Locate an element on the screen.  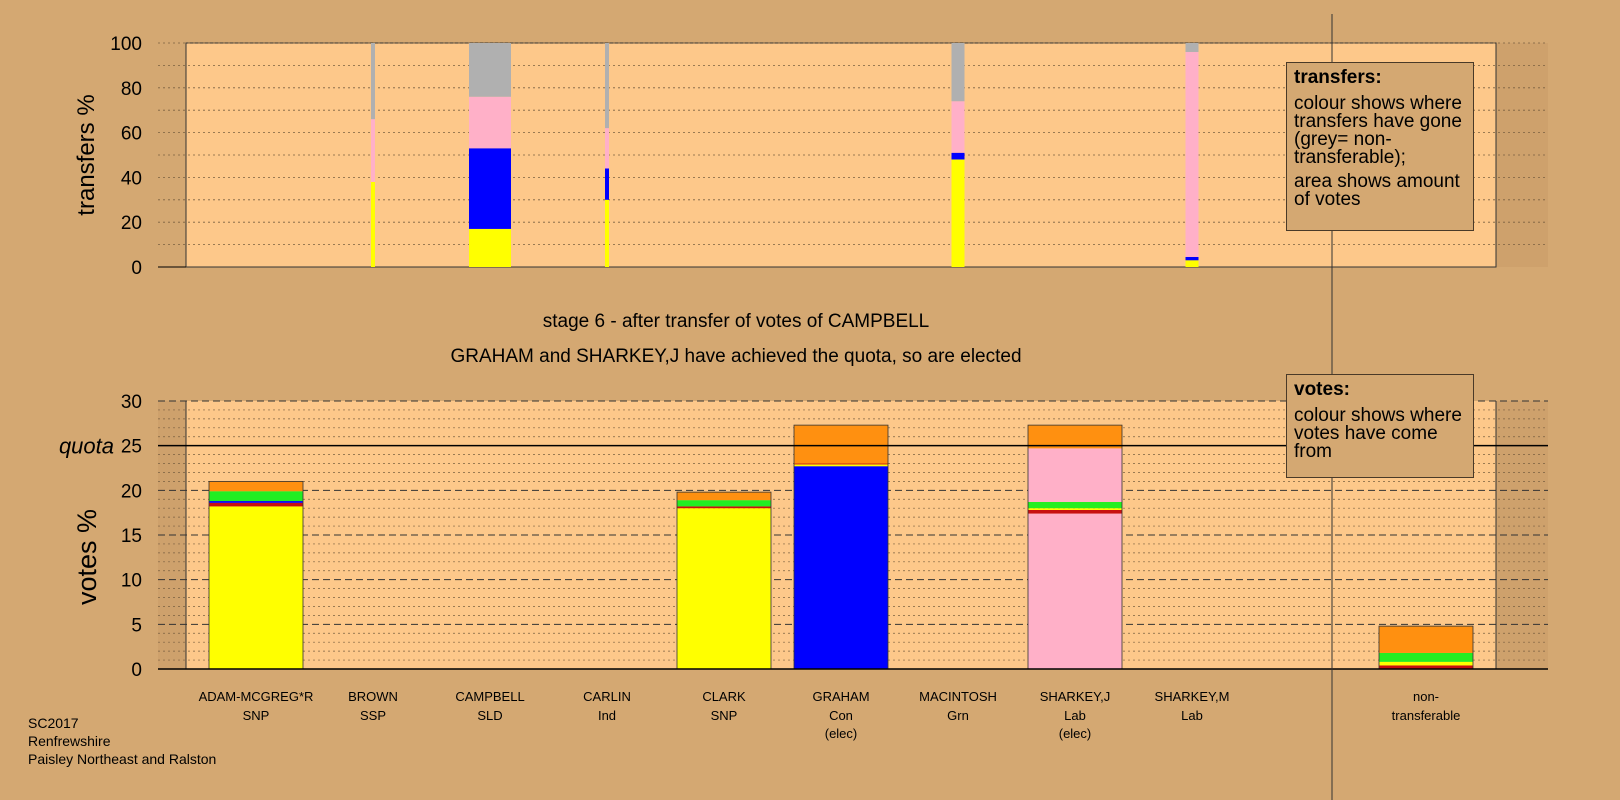
bottom-ytick-label: 5 is located at coordinates (136, 625).